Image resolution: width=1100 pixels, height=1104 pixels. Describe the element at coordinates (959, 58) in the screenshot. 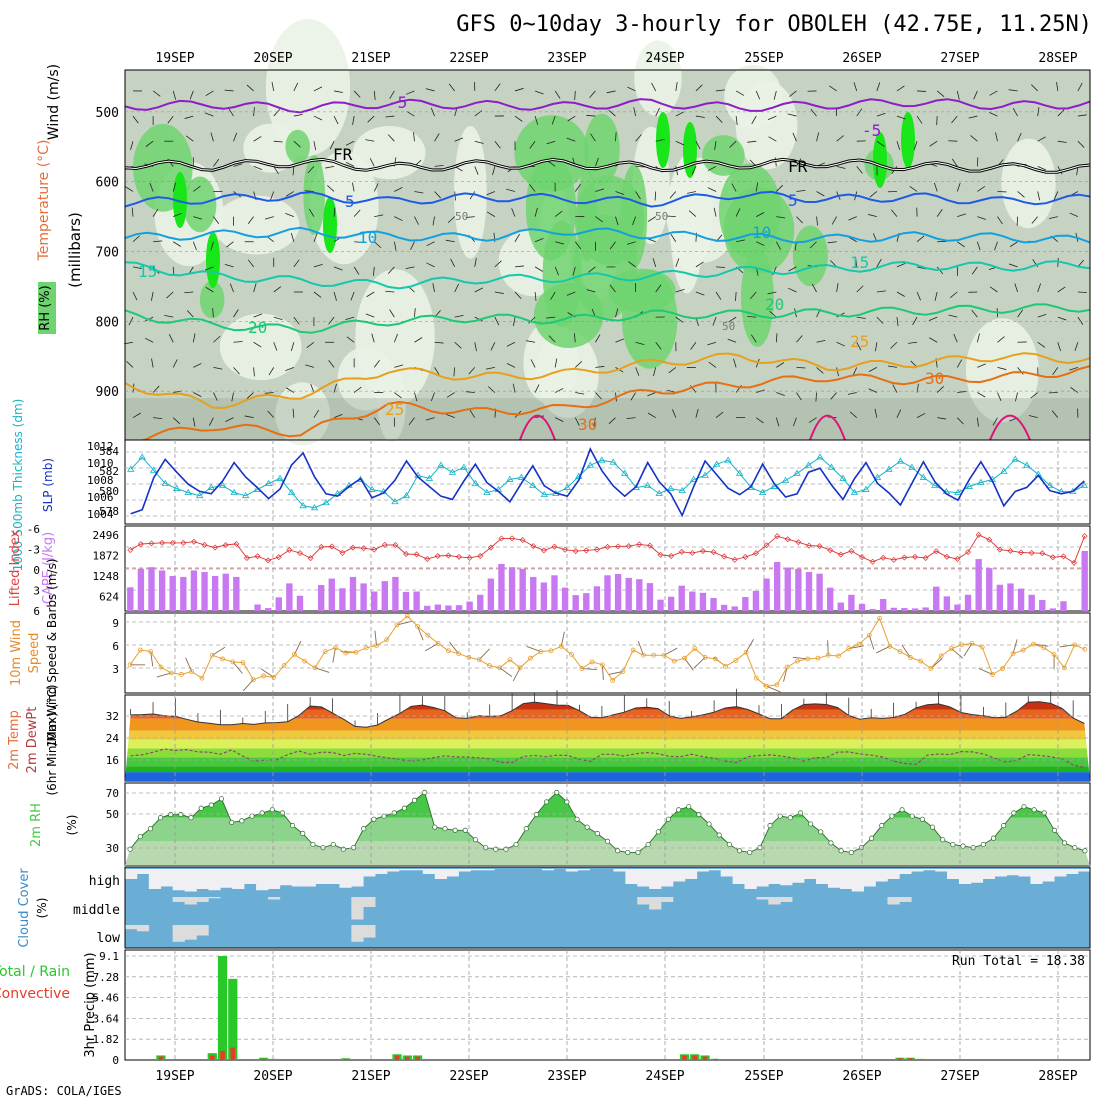

I see `top-date-label: 27SEP` at that location.